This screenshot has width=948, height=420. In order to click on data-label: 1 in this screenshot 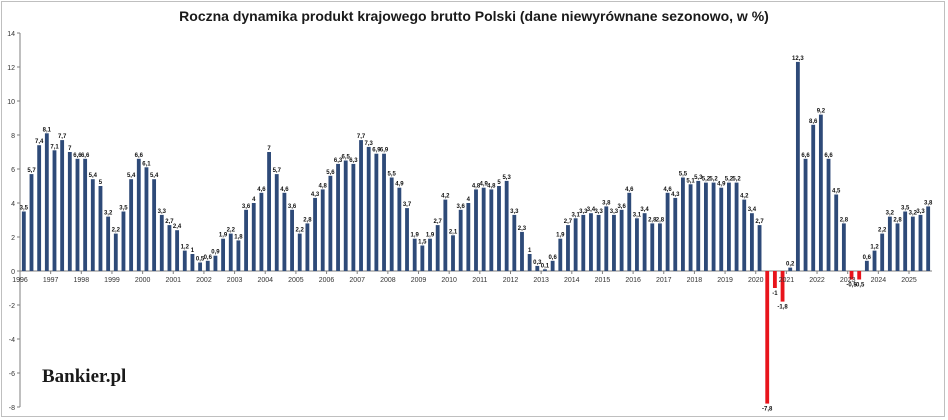, I will do `click(193, 251)`.